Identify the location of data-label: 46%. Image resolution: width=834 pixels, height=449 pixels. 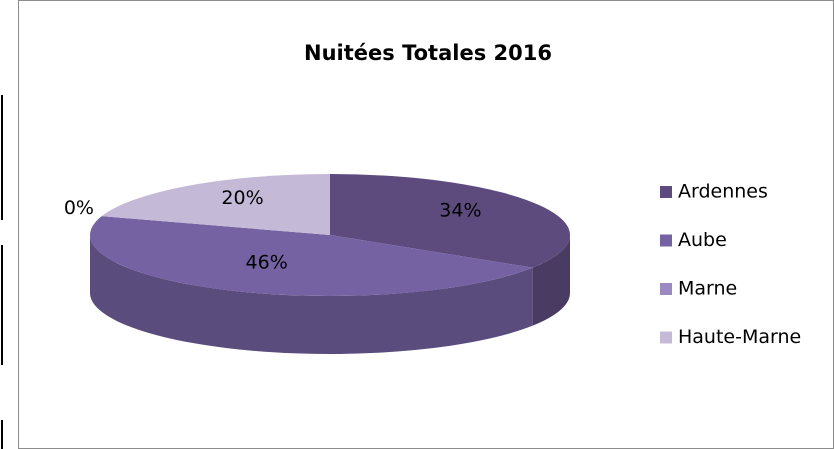
(267, 263).